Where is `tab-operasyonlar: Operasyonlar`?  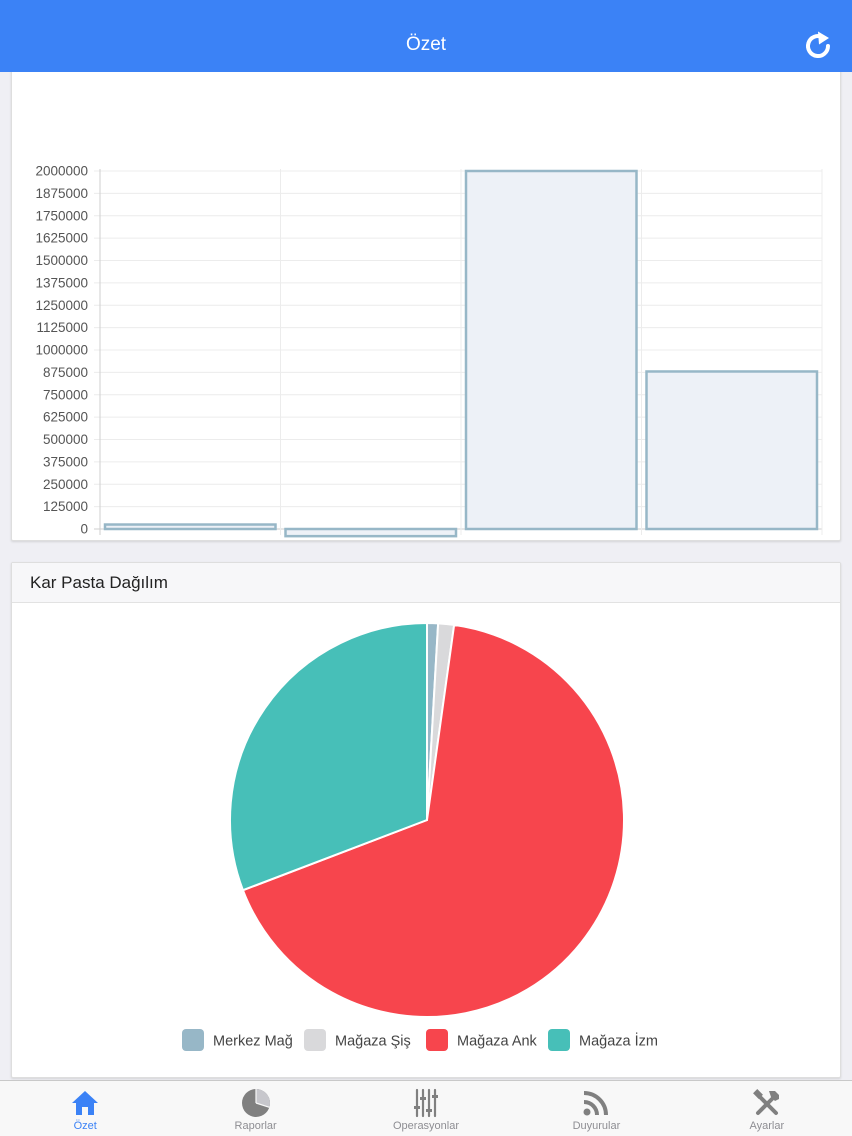
tab-operasyonlar: Operasyonlar is located at coordinates (426, 1108).